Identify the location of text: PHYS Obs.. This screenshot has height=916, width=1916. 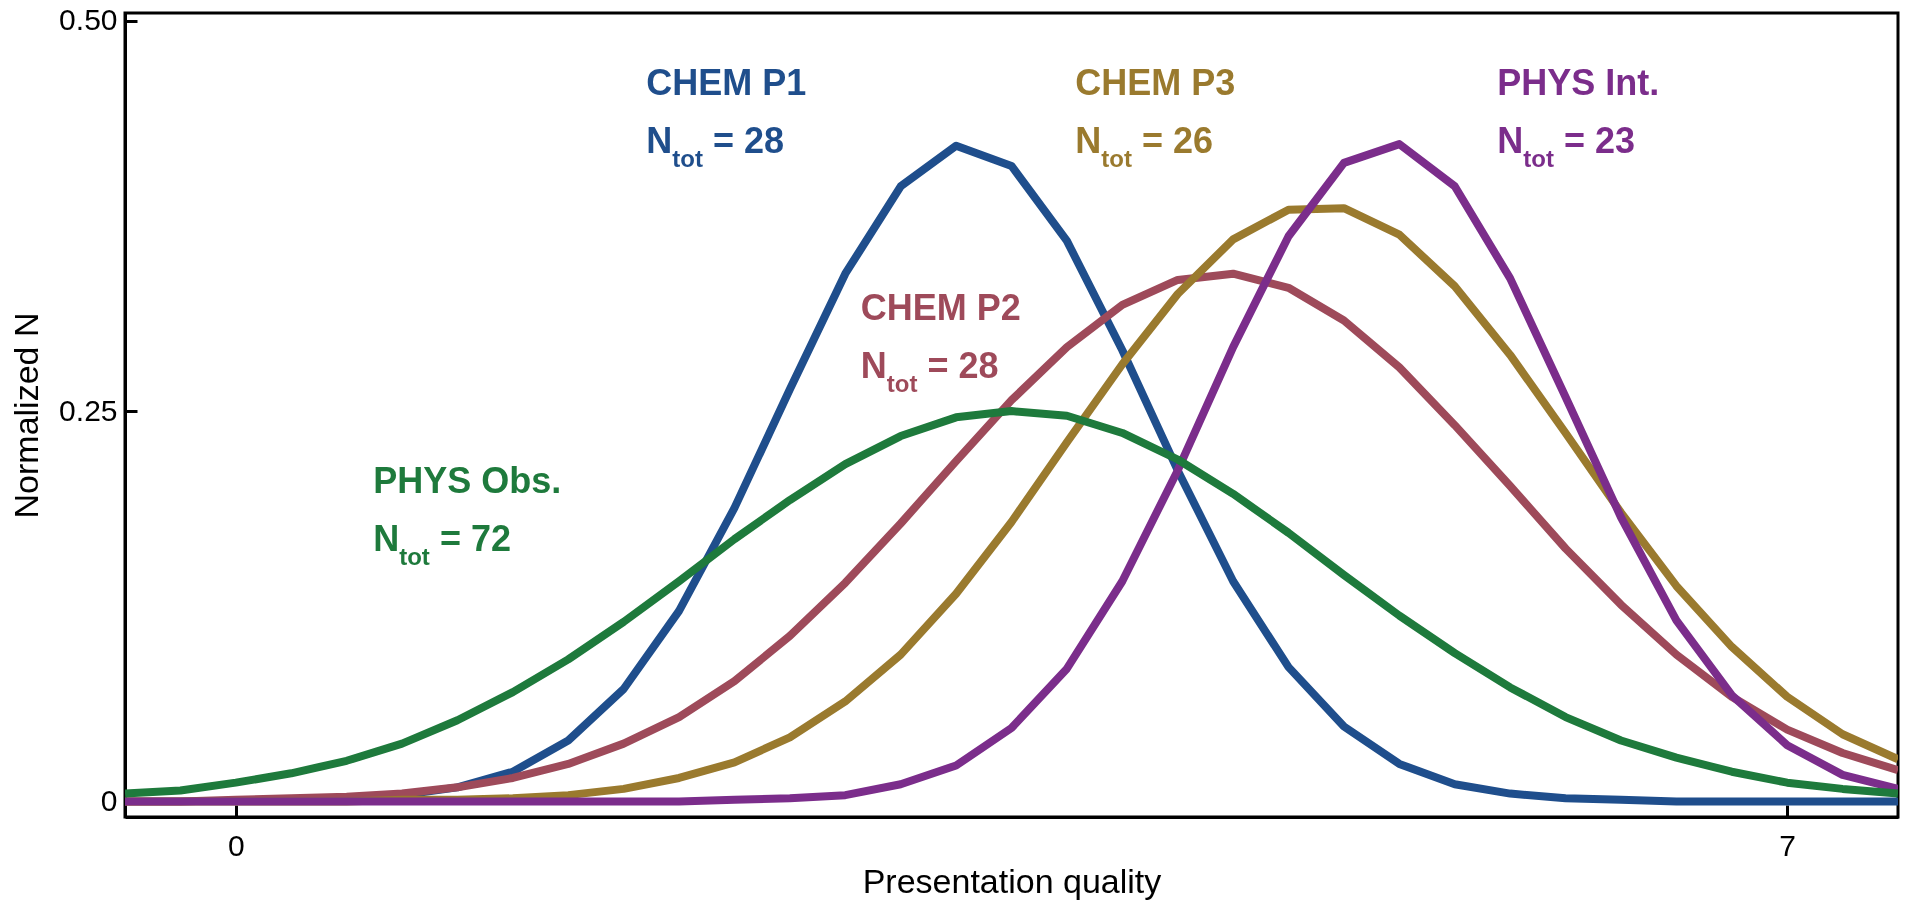
(467, 480).